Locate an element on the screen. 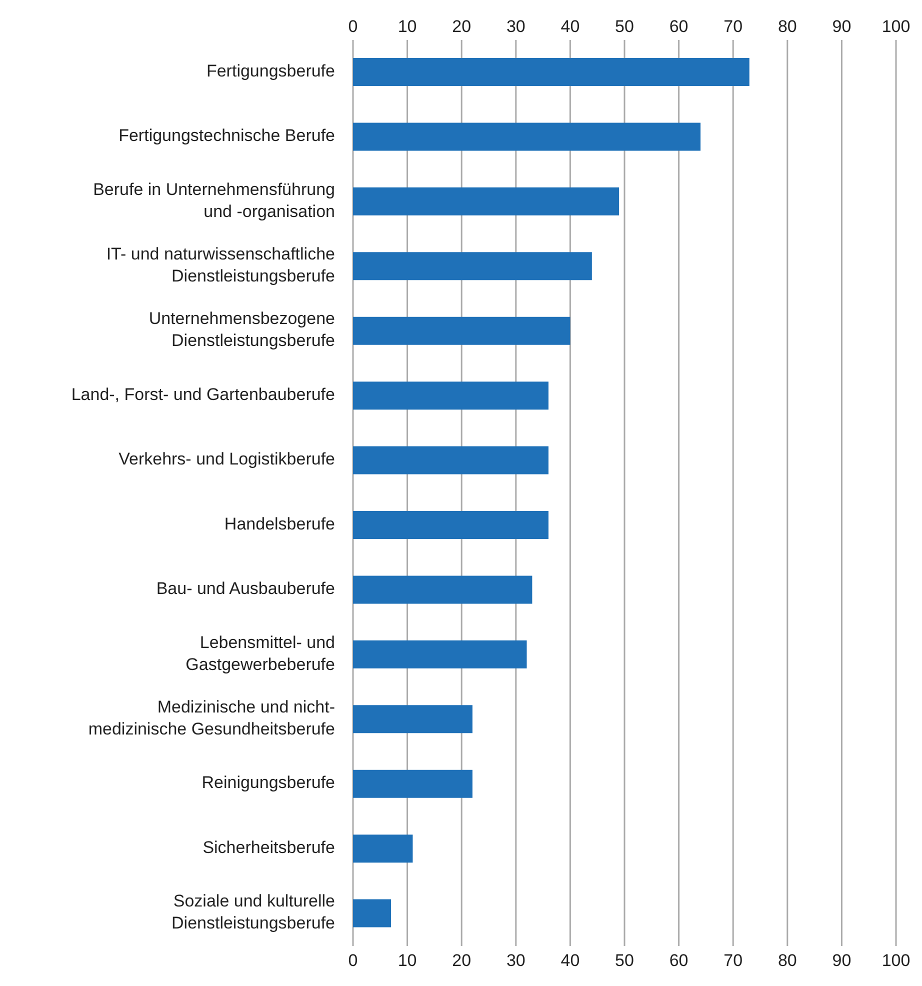 The width and height of the screenshot is (922, 986). x-tick-label: 80 is located at coordinates (787, 26).